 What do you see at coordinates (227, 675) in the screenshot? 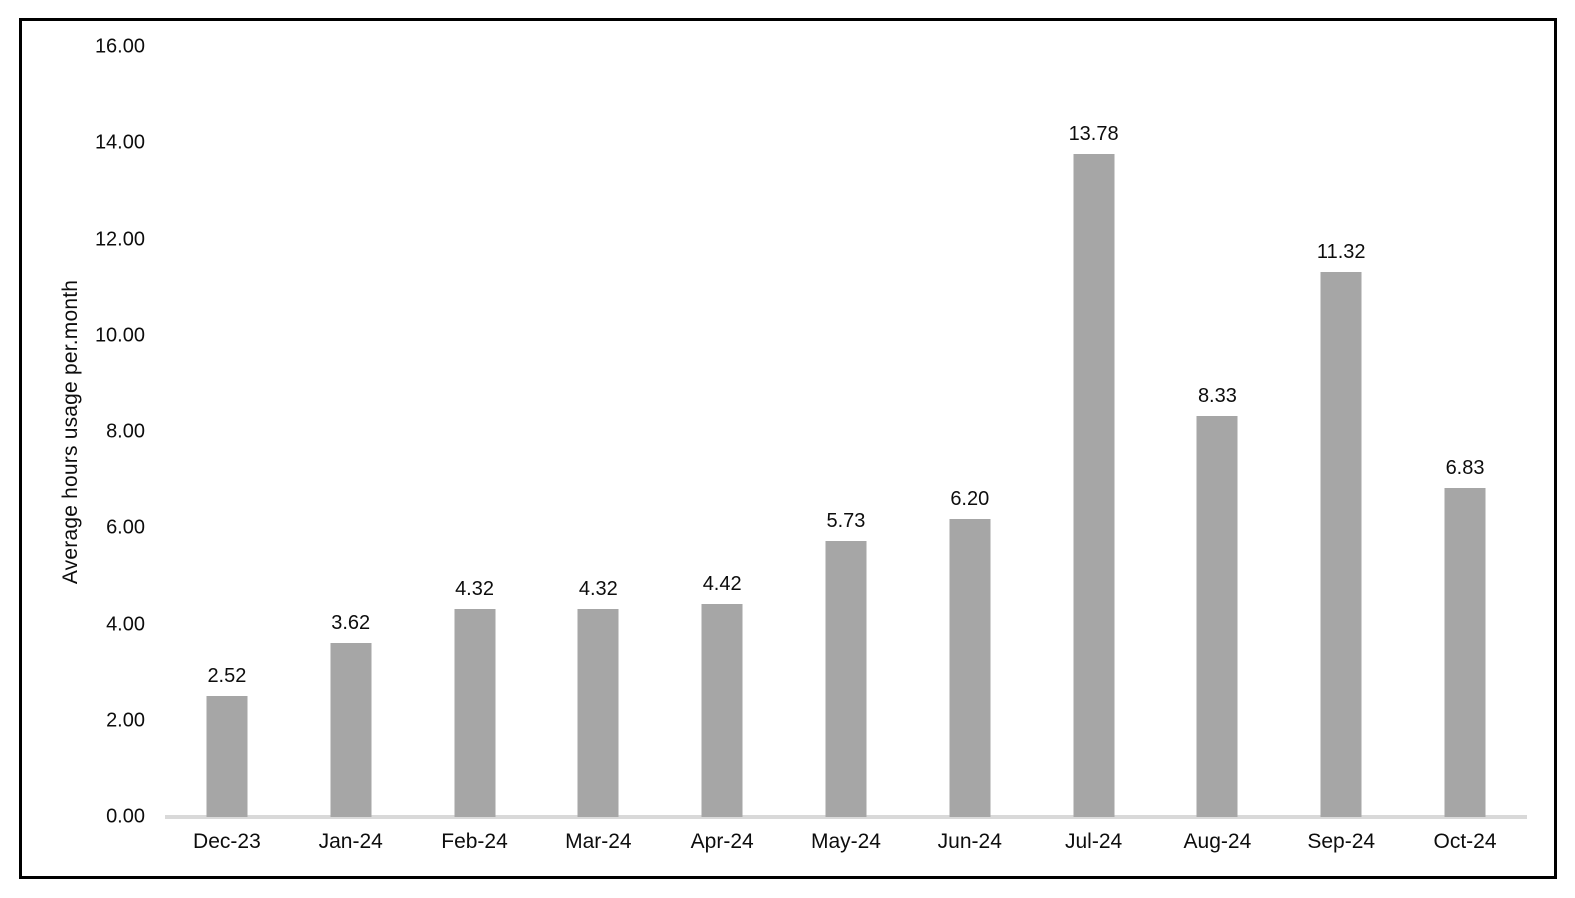
I see `bar-value-label: 2.52` at bounding box center [227, 675].